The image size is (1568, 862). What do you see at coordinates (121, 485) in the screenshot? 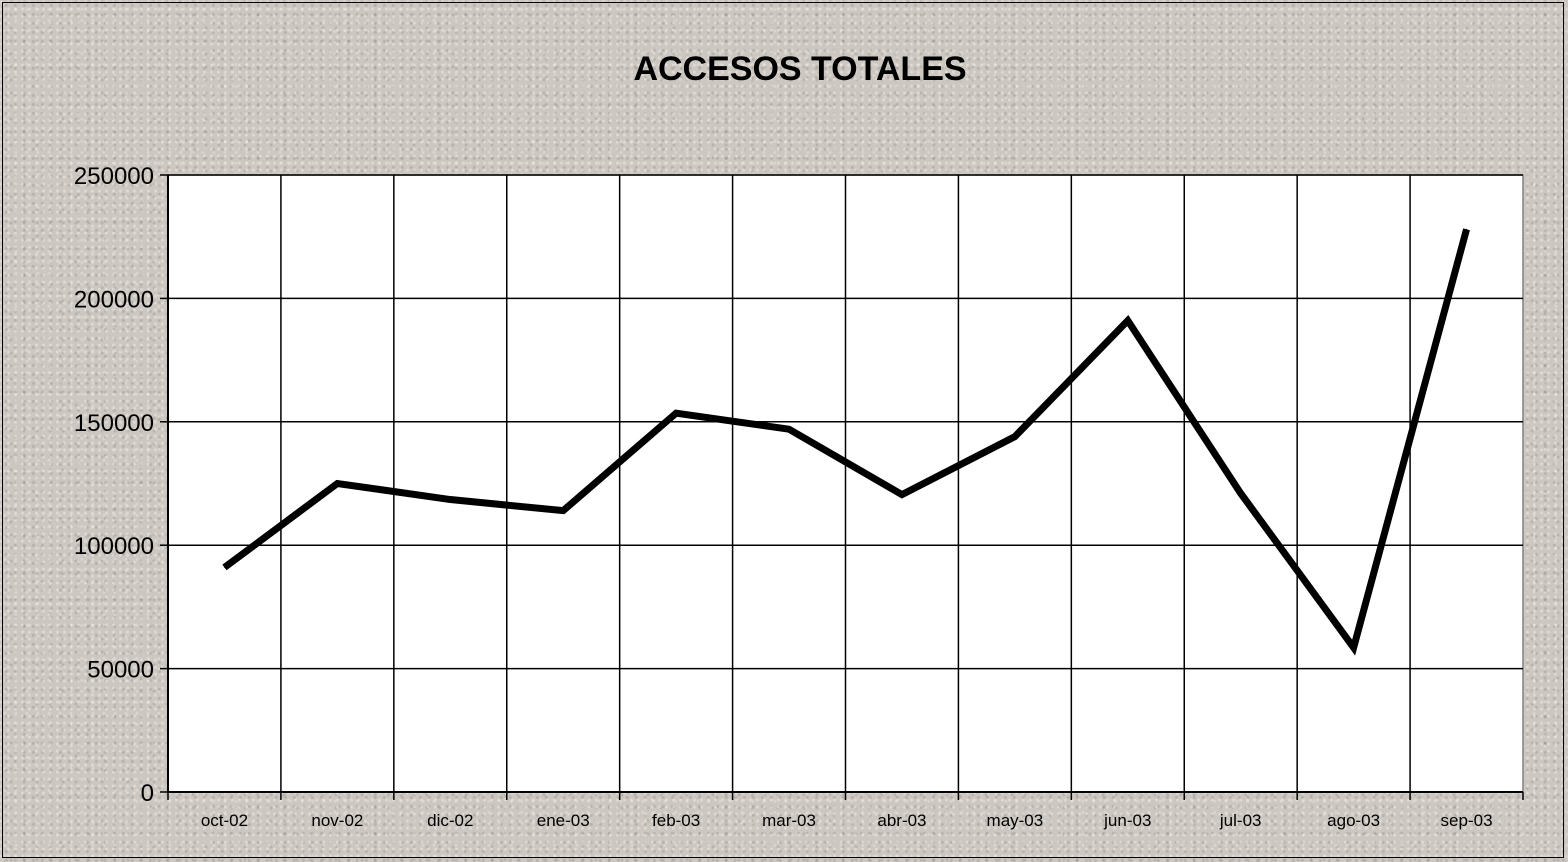
I see `y-axis-ticks: 0 50000 100000 150000 200000 250000` at bounding box center [121, 485].